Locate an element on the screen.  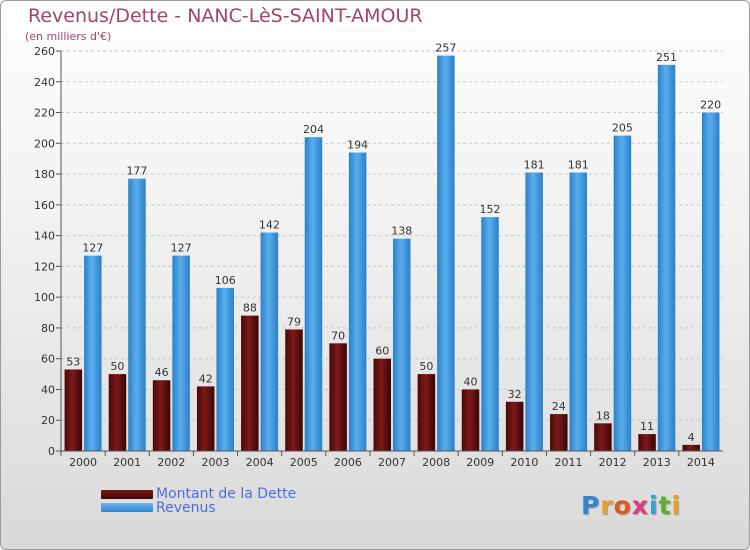
bar-dette-2006 is located at coordinates (338, 397).